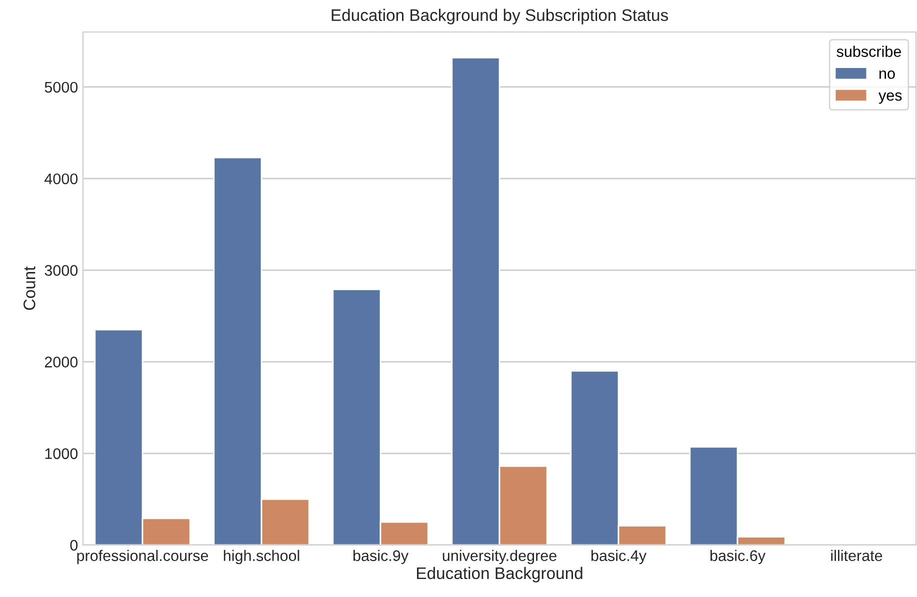 The height and width of the screenshot is (597, 917). I want to click on y-axis-title: Count, so click(30, 288).